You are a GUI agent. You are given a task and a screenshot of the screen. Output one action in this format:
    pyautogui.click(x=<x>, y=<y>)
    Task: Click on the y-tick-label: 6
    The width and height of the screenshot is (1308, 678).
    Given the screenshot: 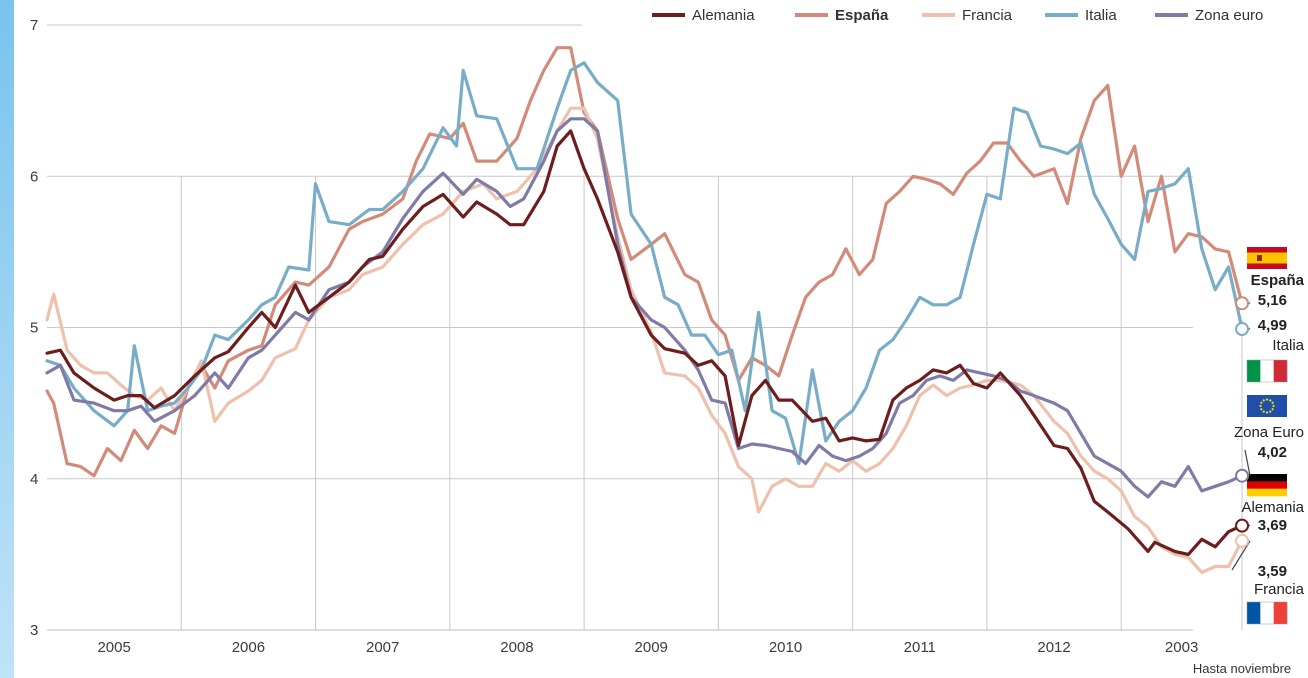 What is the action you would take?
    pyautogui.click(x=34, y=176)
    